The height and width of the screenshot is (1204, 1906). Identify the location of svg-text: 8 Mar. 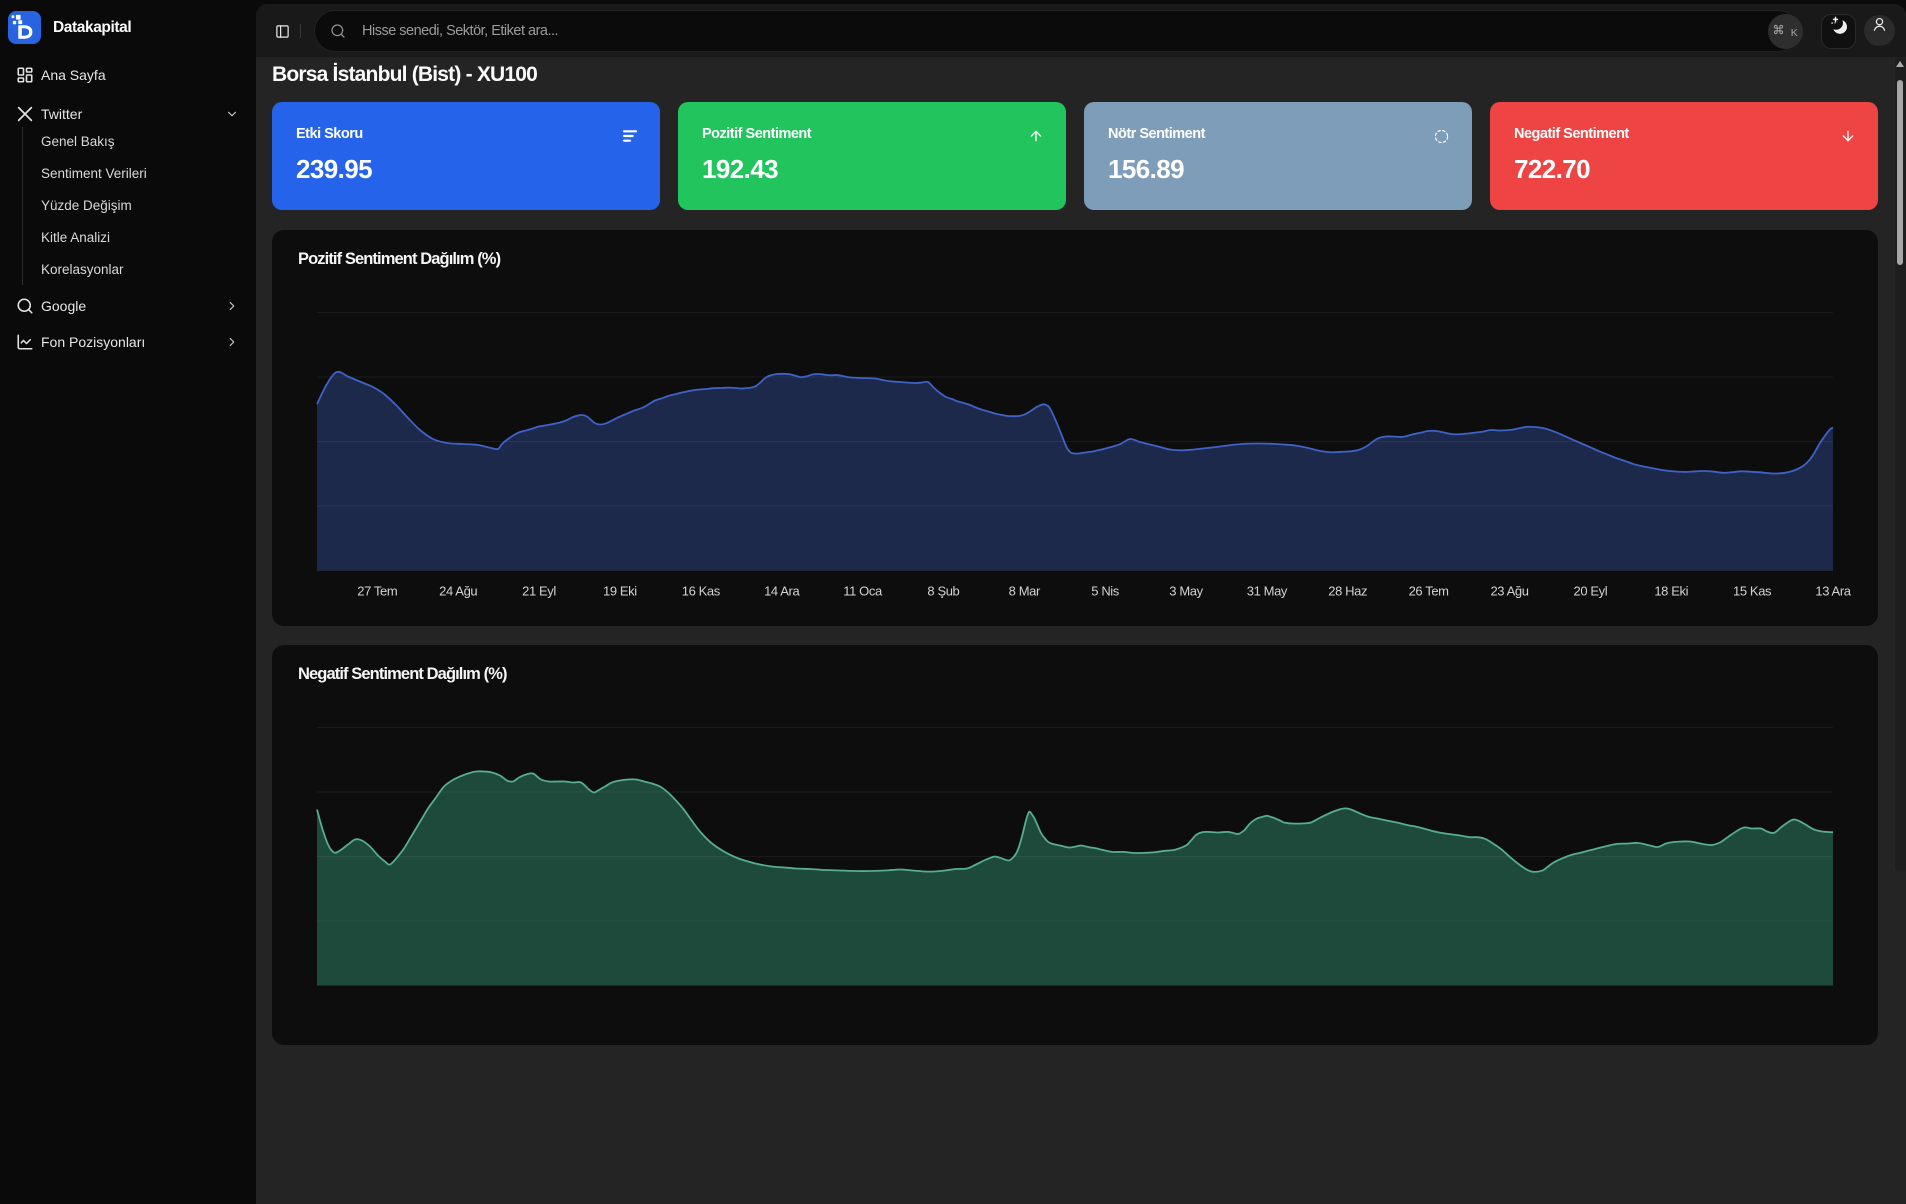
(1025, 591).